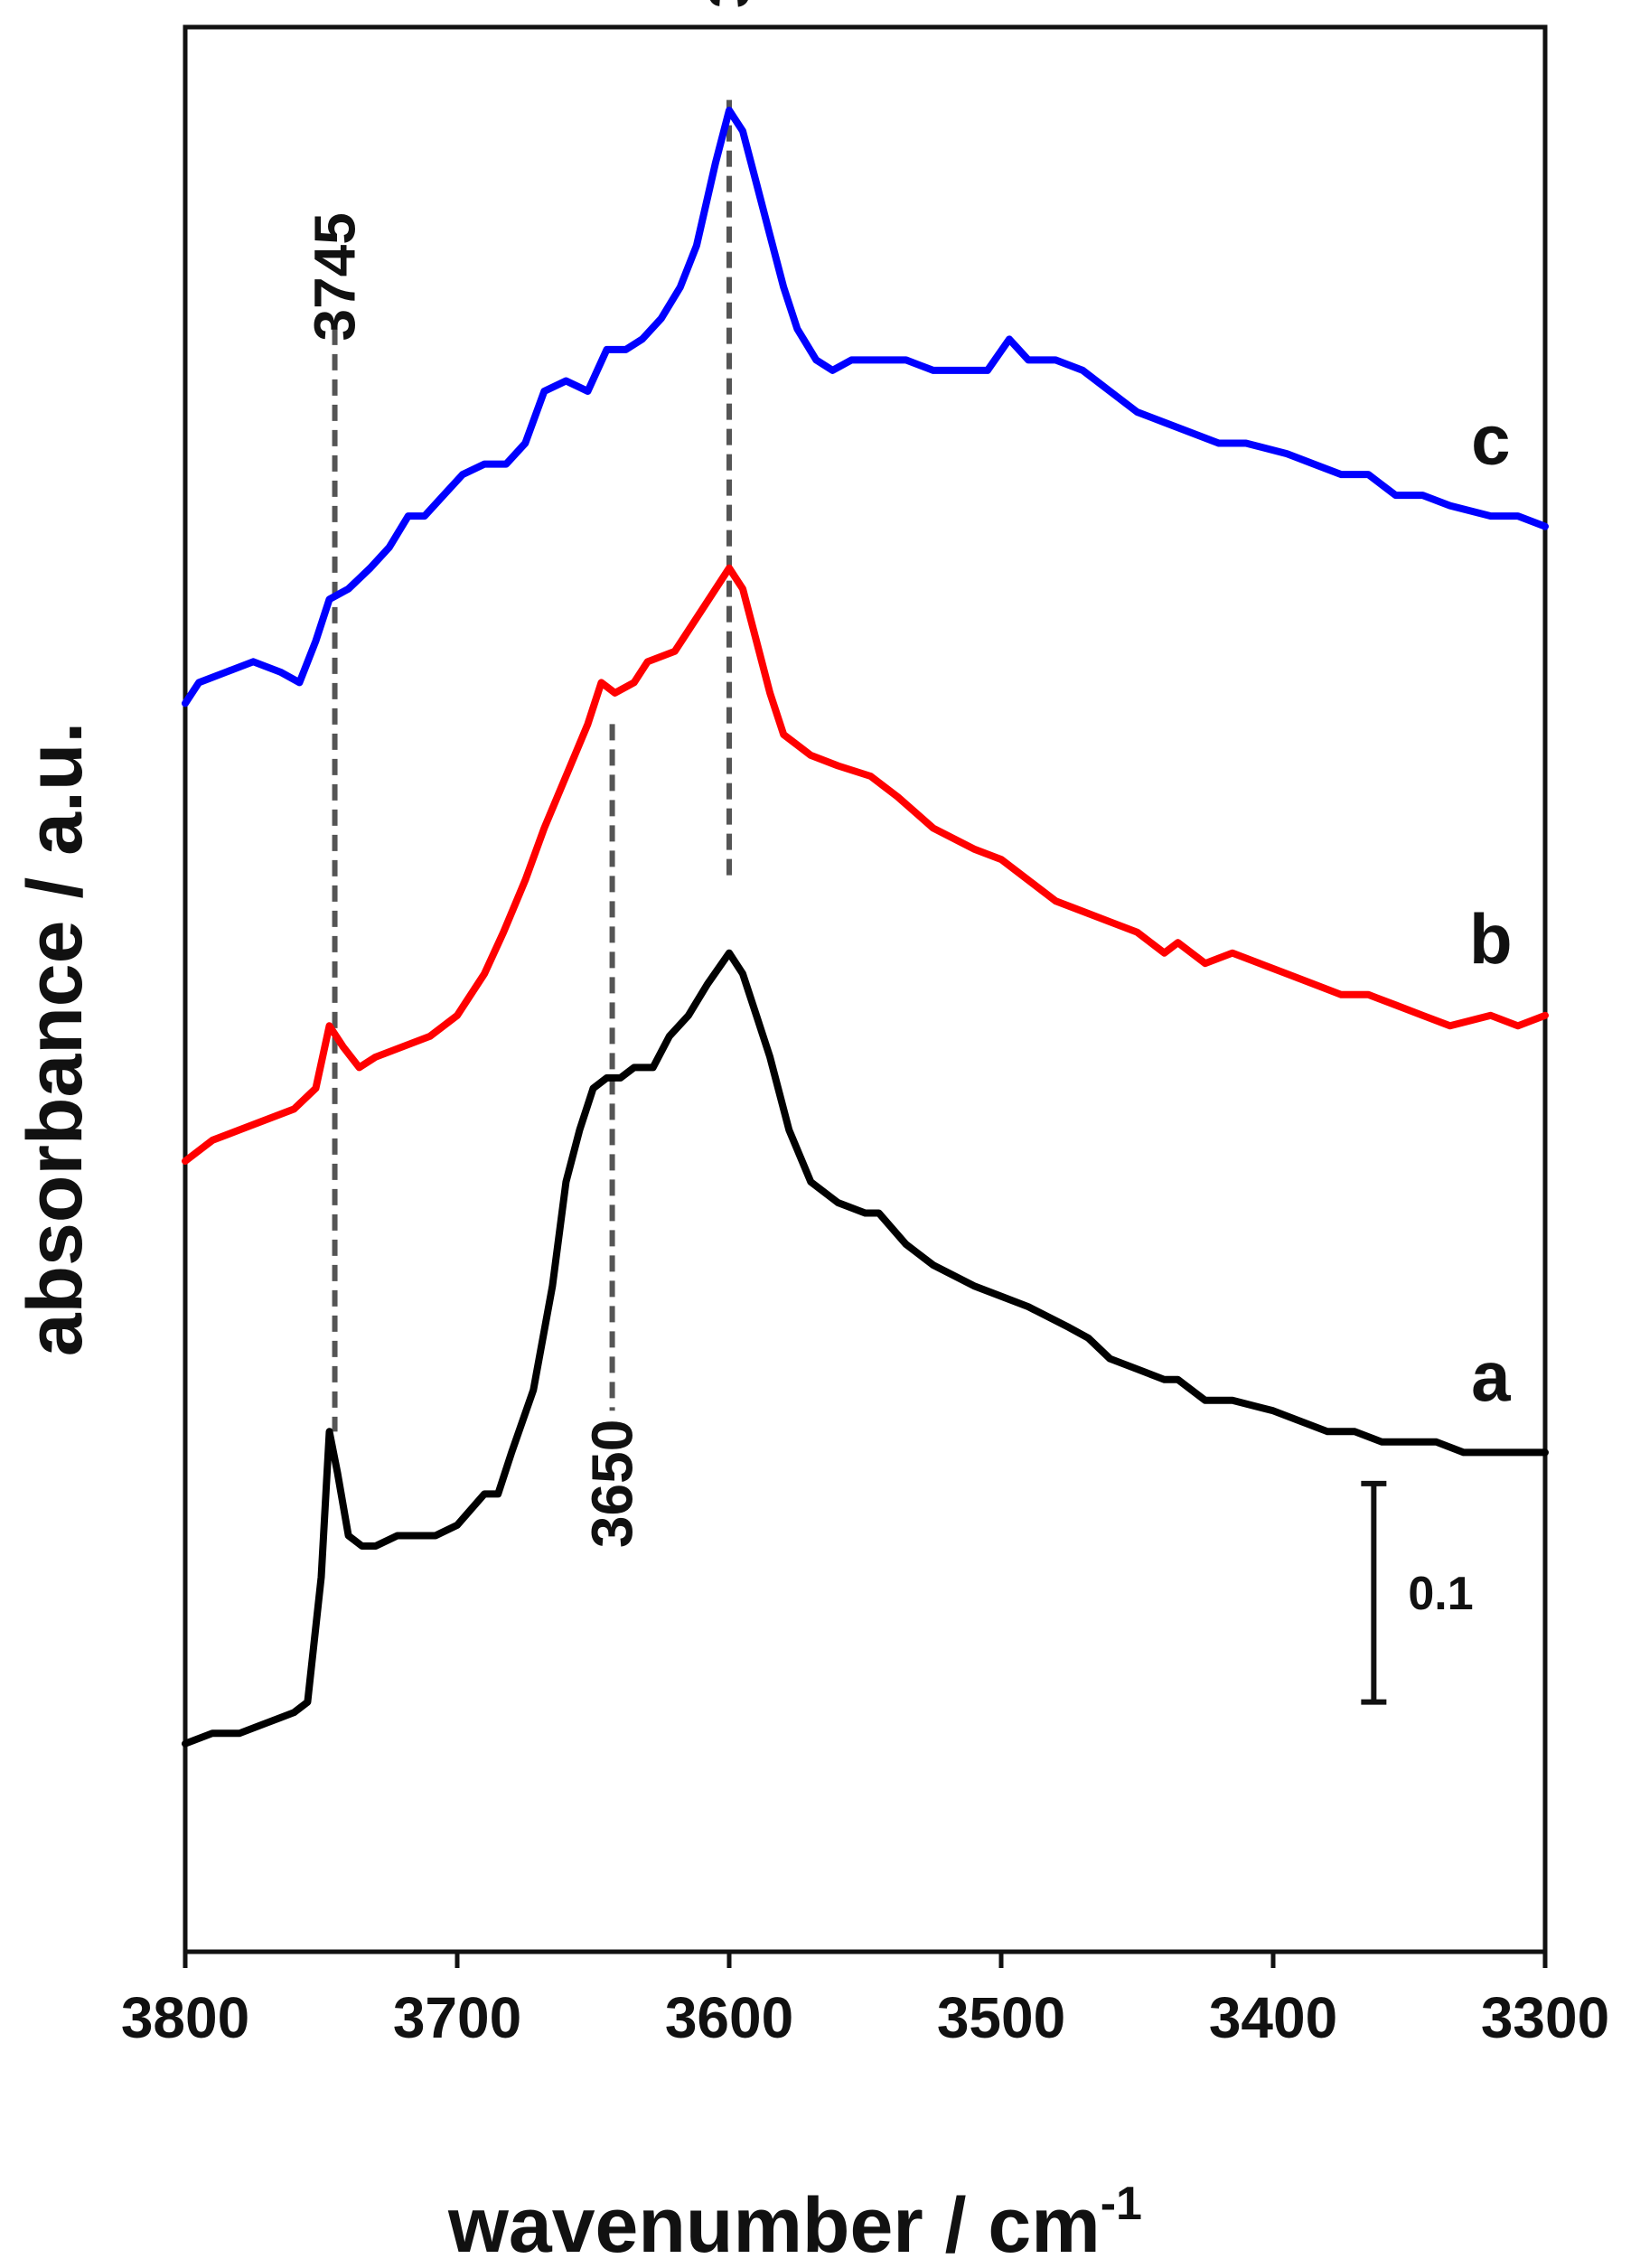  Describe the element at coordinates (1491, 1376) in the screenshot. I see `series-label-a: a` at that location.